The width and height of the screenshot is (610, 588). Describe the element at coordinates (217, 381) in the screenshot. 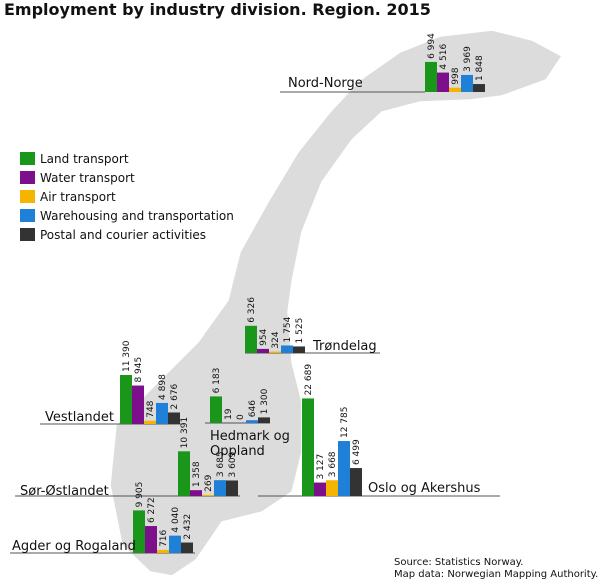

I see `value-label: 6 183` at that location.